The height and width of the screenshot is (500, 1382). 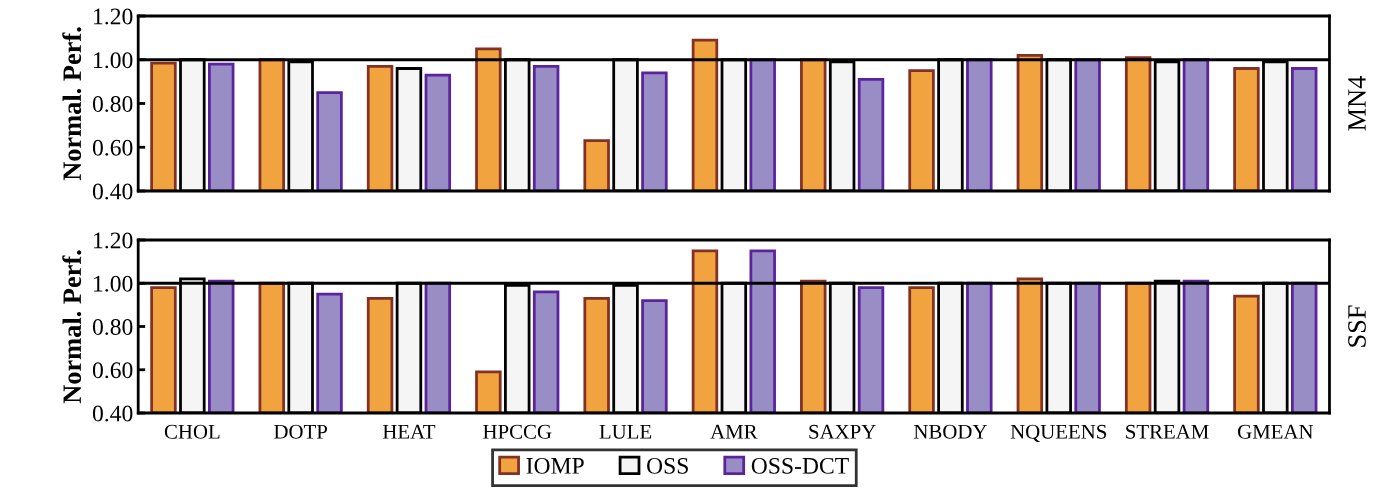 What do you see at coordinates (517, 431) in the screenshot?
I see `x-tick-label: HPCCG` at bounding box center [517, 431].